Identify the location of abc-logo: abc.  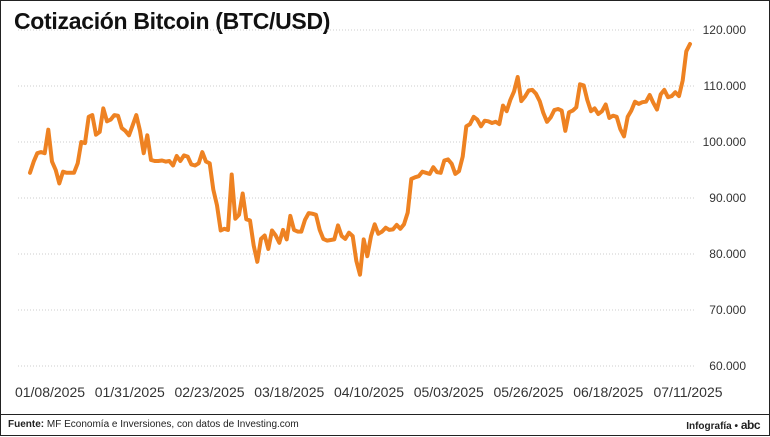
(750, 425).